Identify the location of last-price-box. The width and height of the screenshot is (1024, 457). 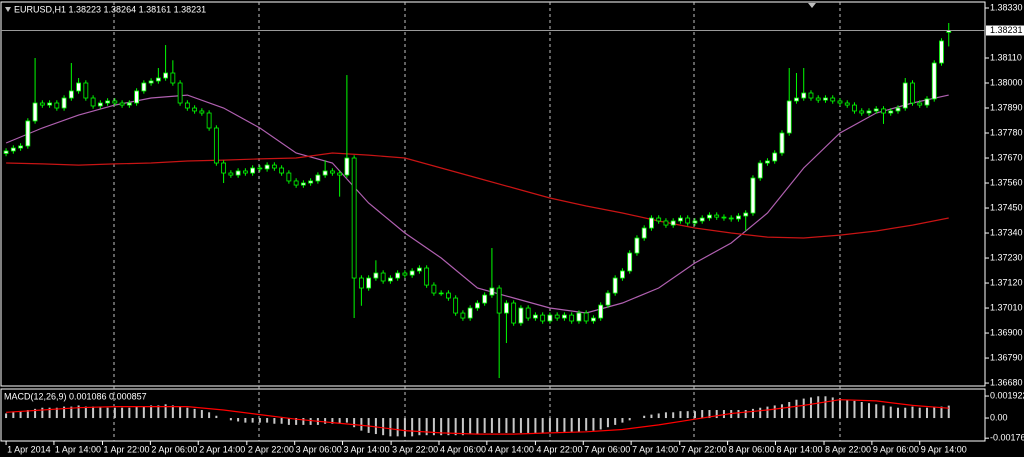
(1005, 30).